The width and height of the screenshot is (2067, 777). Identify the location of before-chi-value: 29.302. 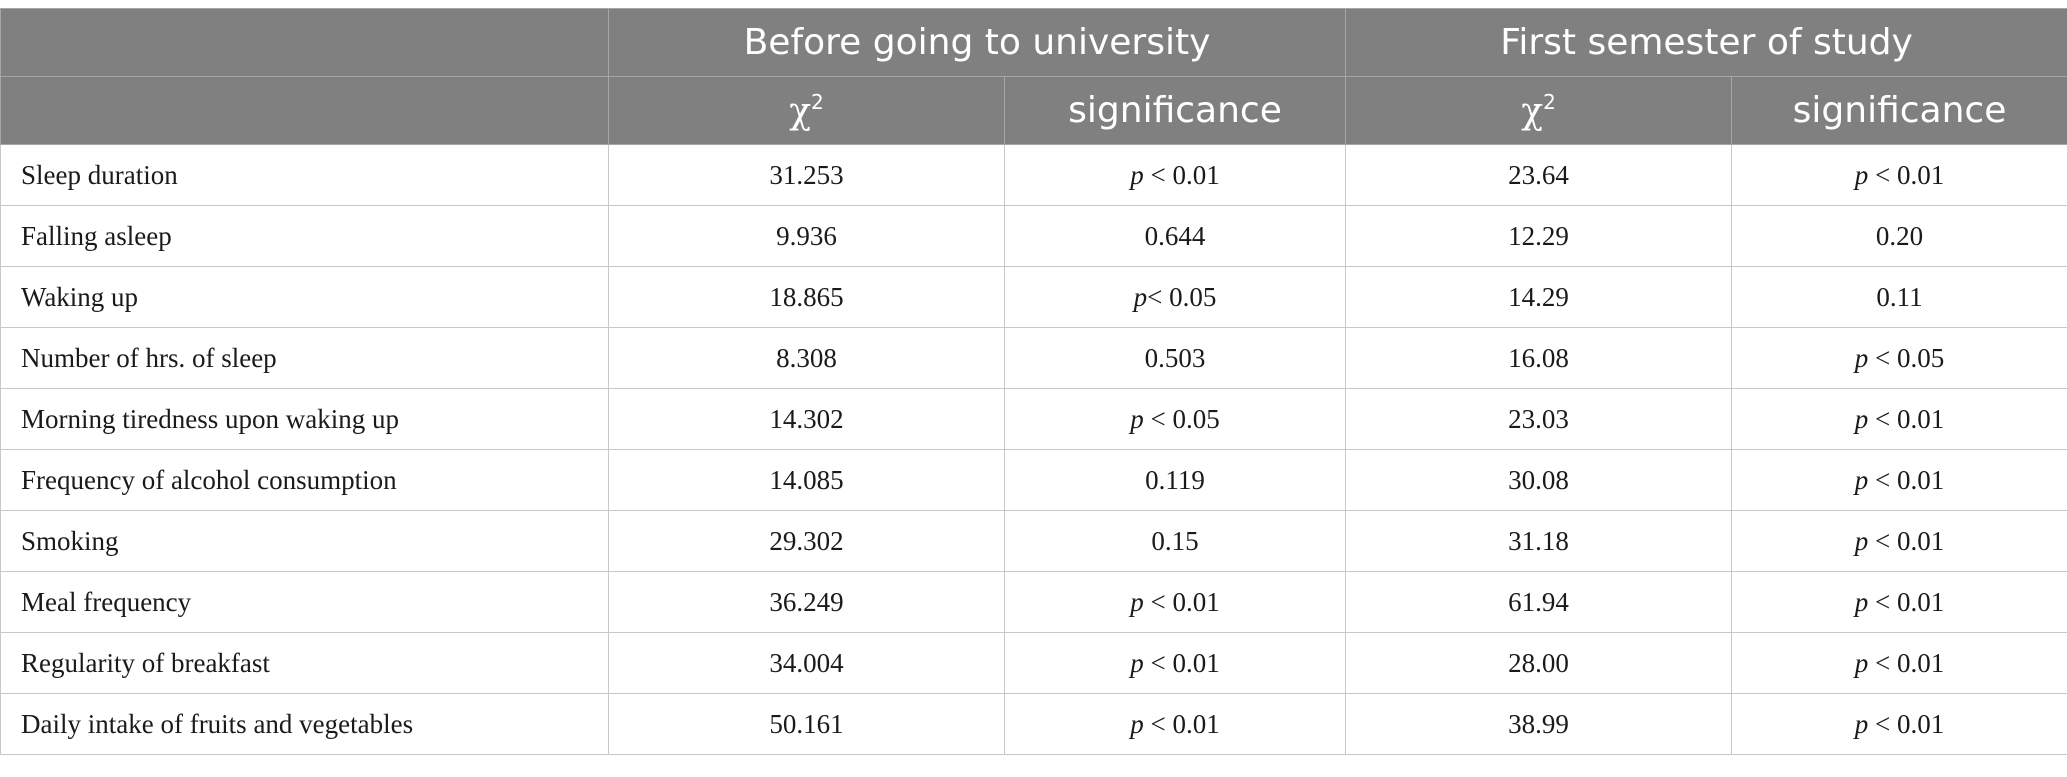
(806, 541).